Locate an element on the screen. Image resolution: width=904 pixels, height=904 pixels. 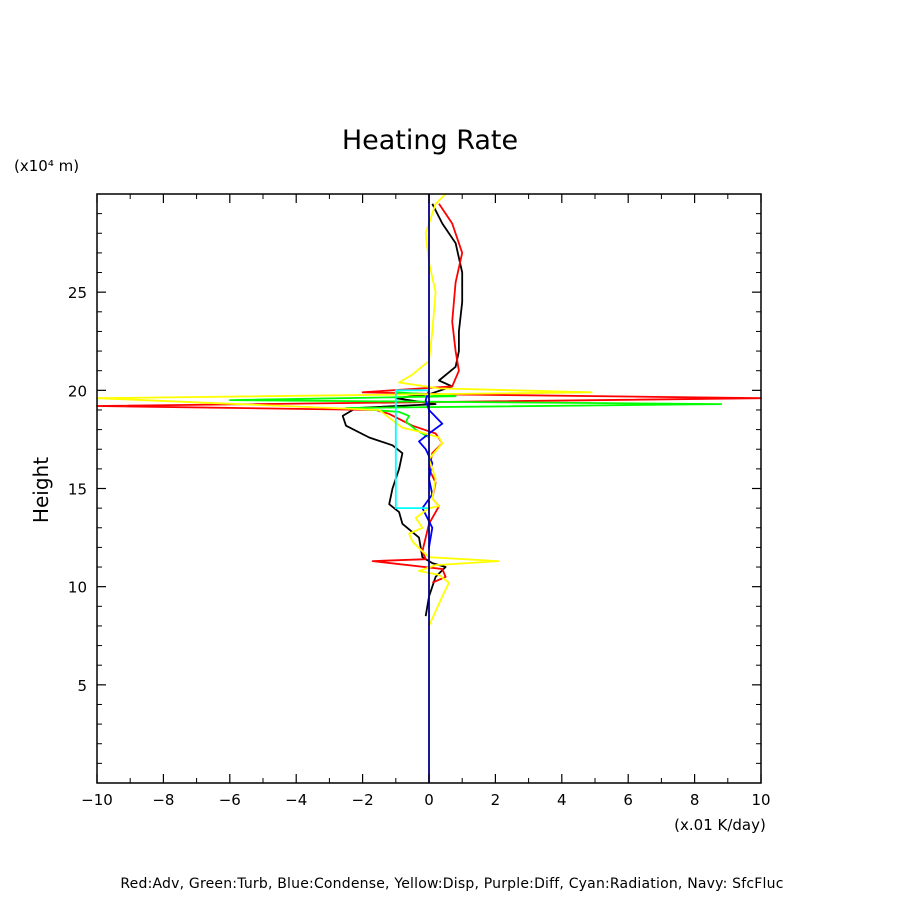
y-tick-label: 5 is located at coordinates (82, 686).